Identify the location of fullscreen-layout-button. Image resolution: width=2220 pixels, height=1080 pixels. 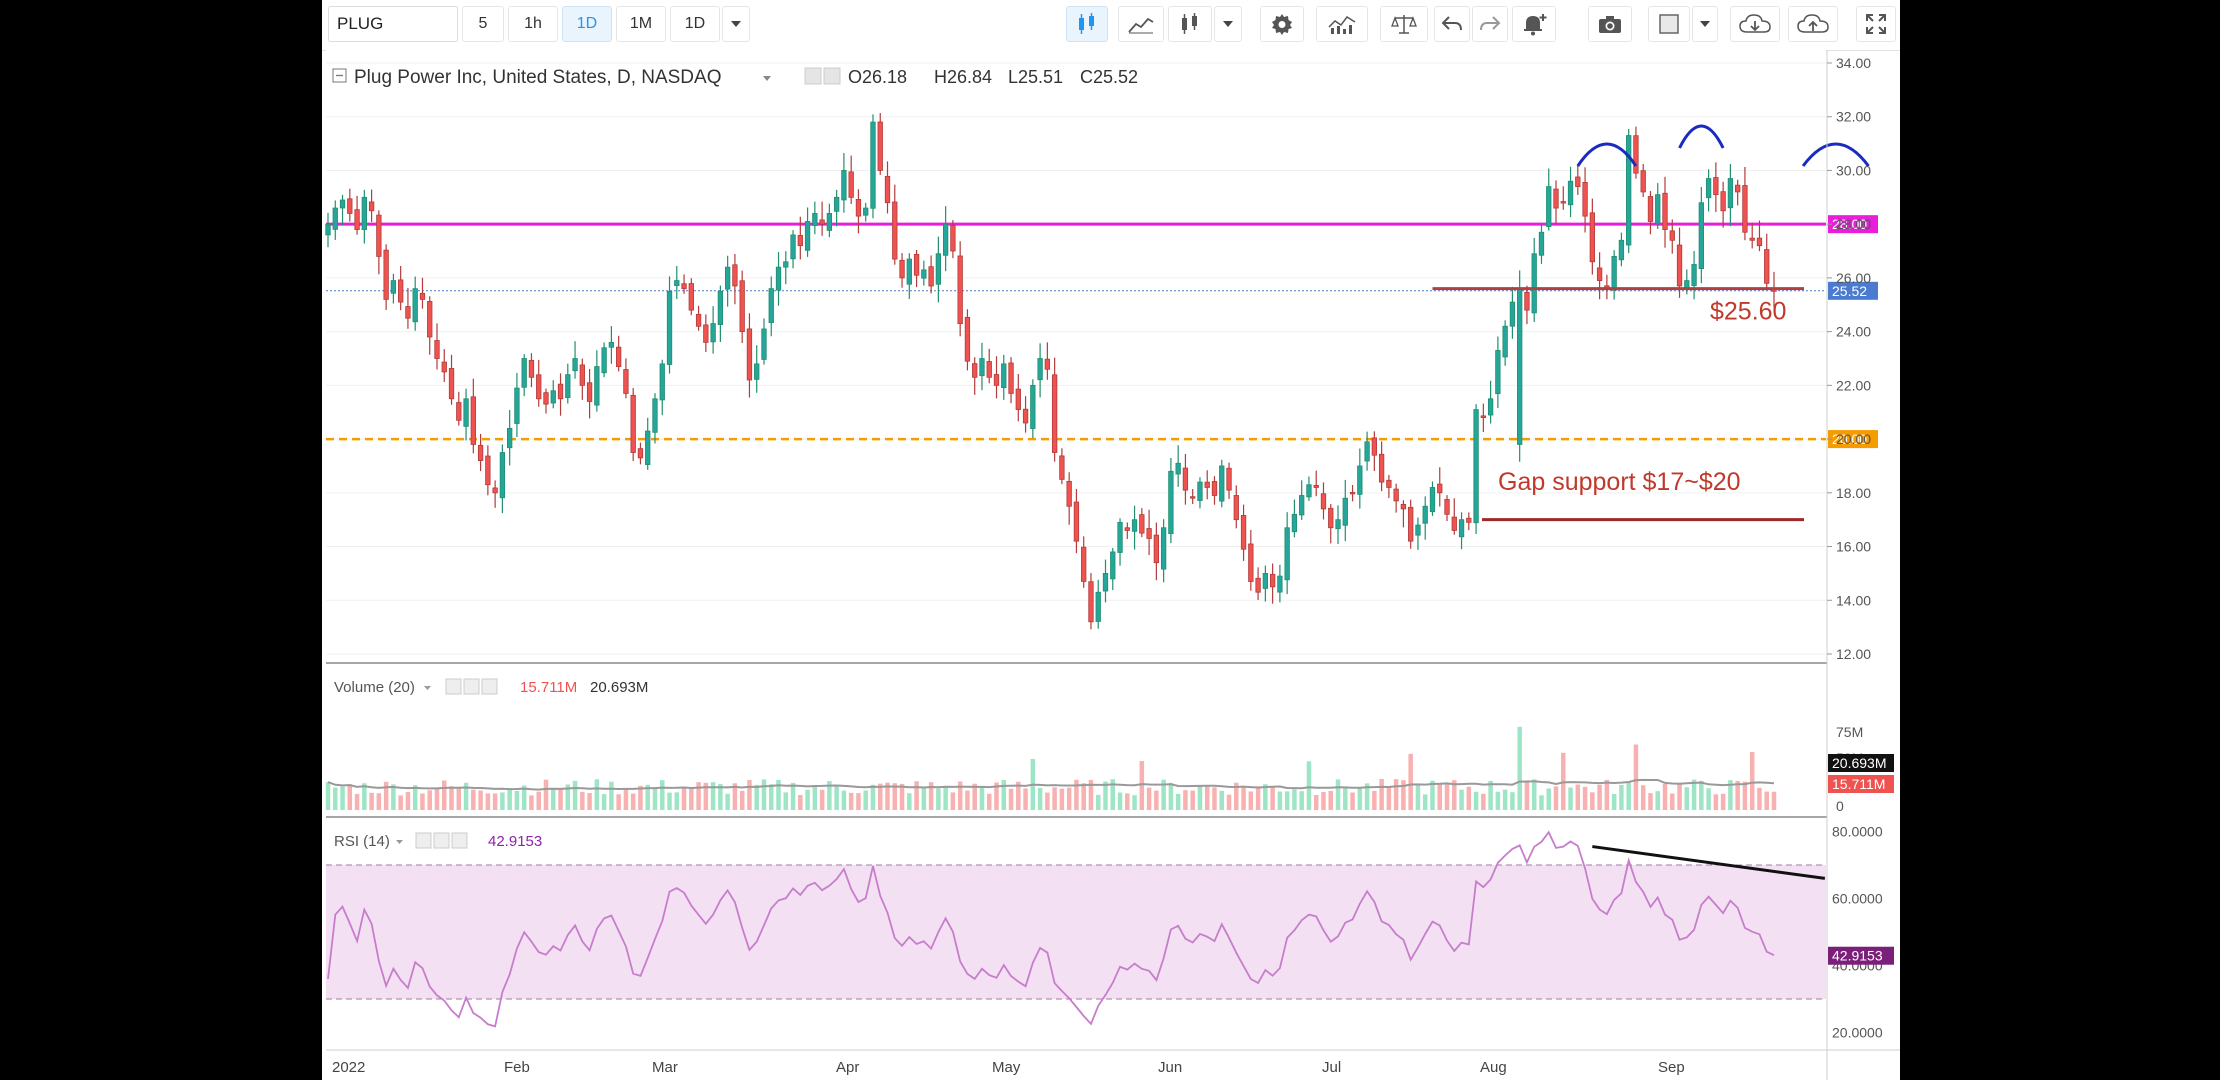
(1669, 24).